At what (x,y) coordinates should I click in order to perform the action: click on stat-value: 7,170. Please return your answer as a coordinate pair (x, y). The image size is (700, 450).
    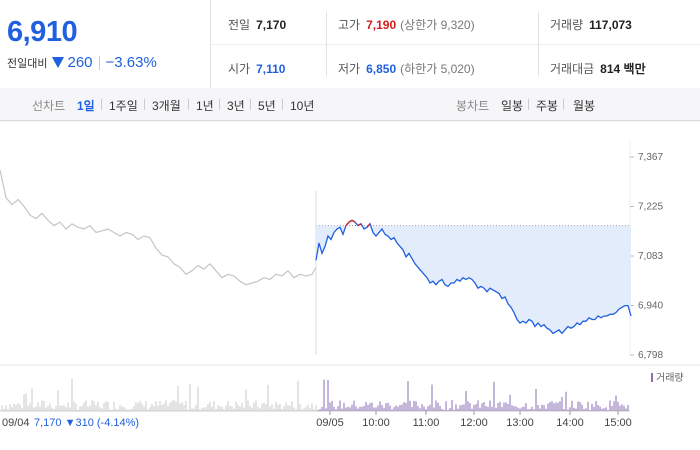
    Looking at the image, I should click on (271, 25).